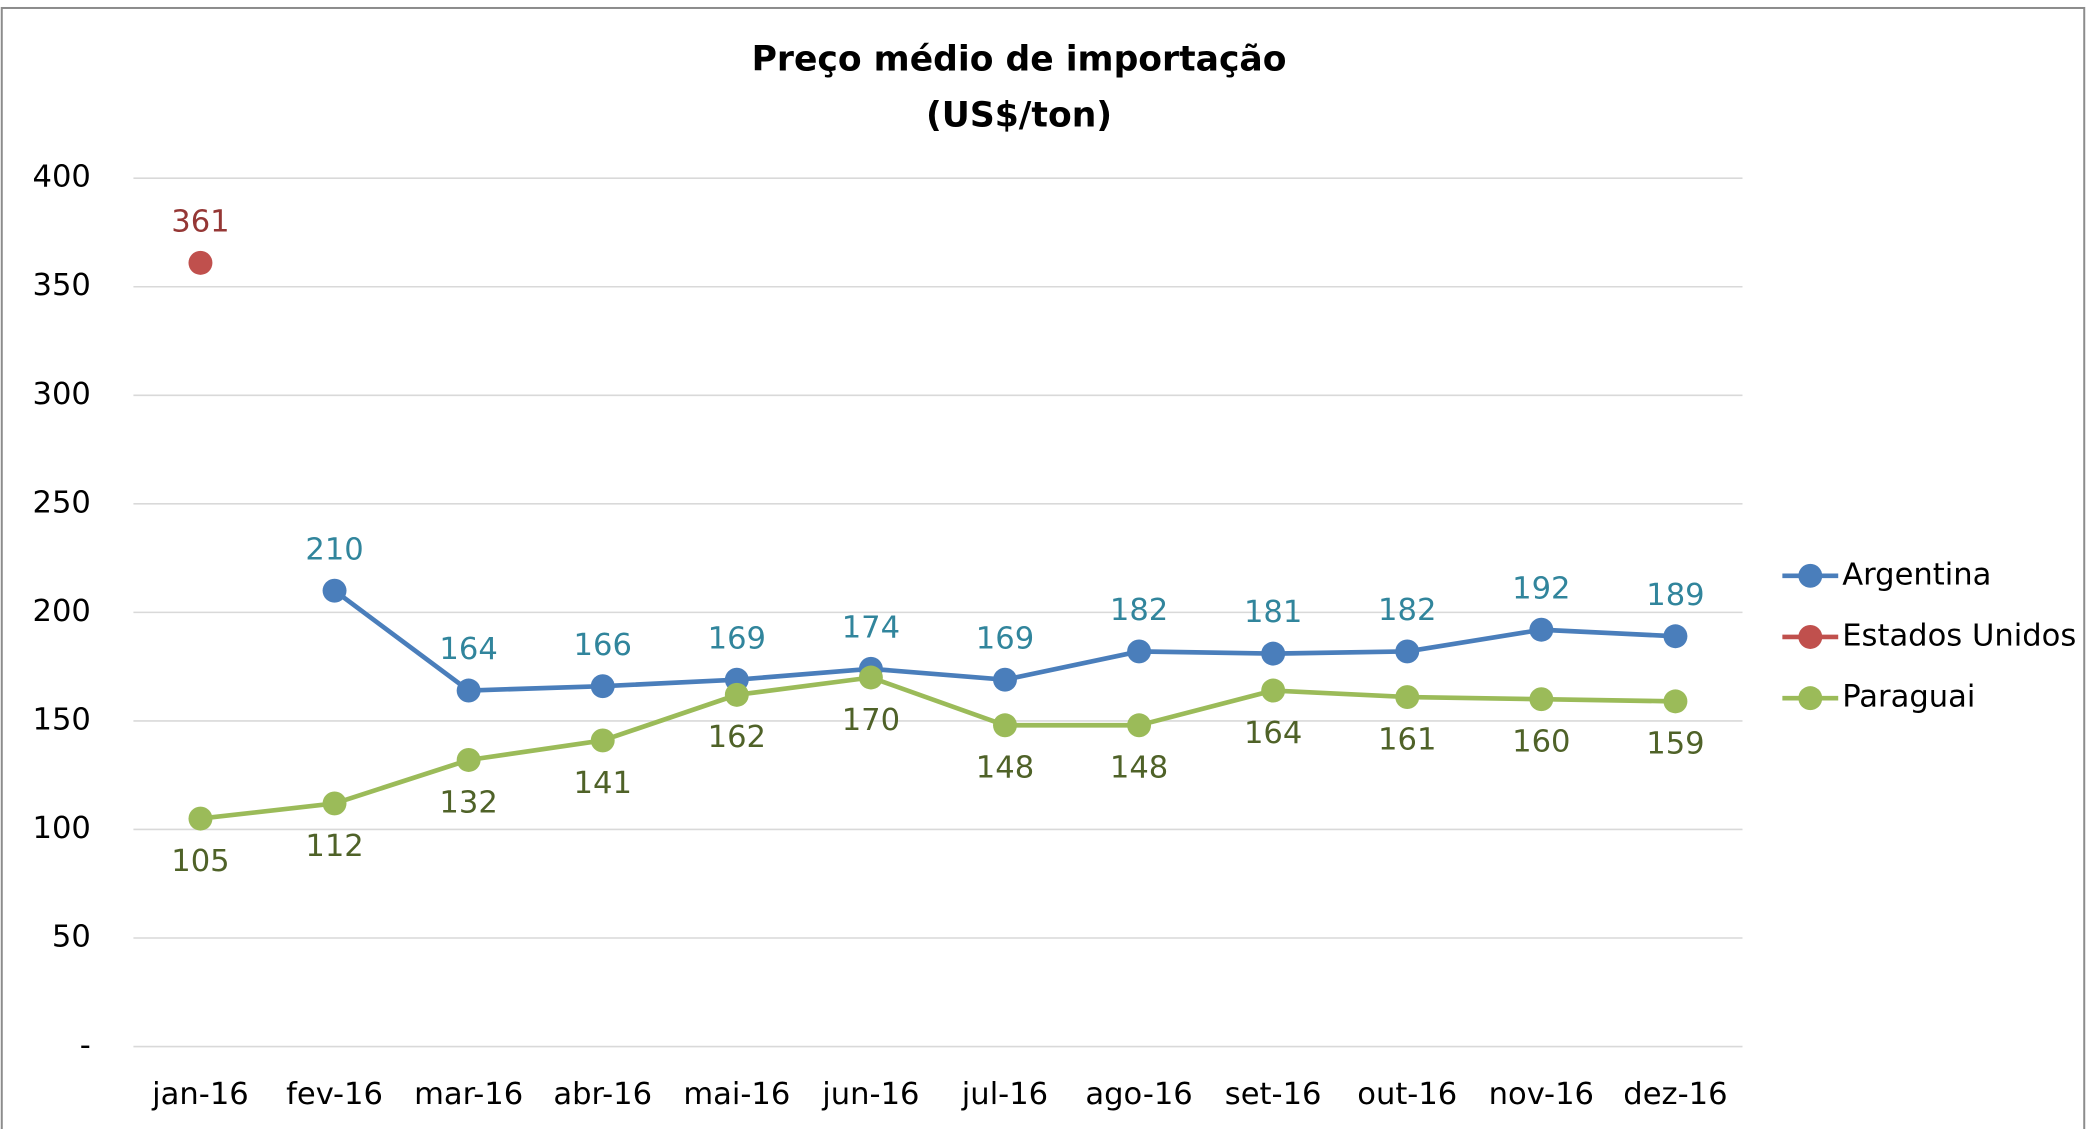 The height and width of the screenshot is (1129, 2086). I want to click on chart-title: Preço médio de importação, so click(1019, 60).